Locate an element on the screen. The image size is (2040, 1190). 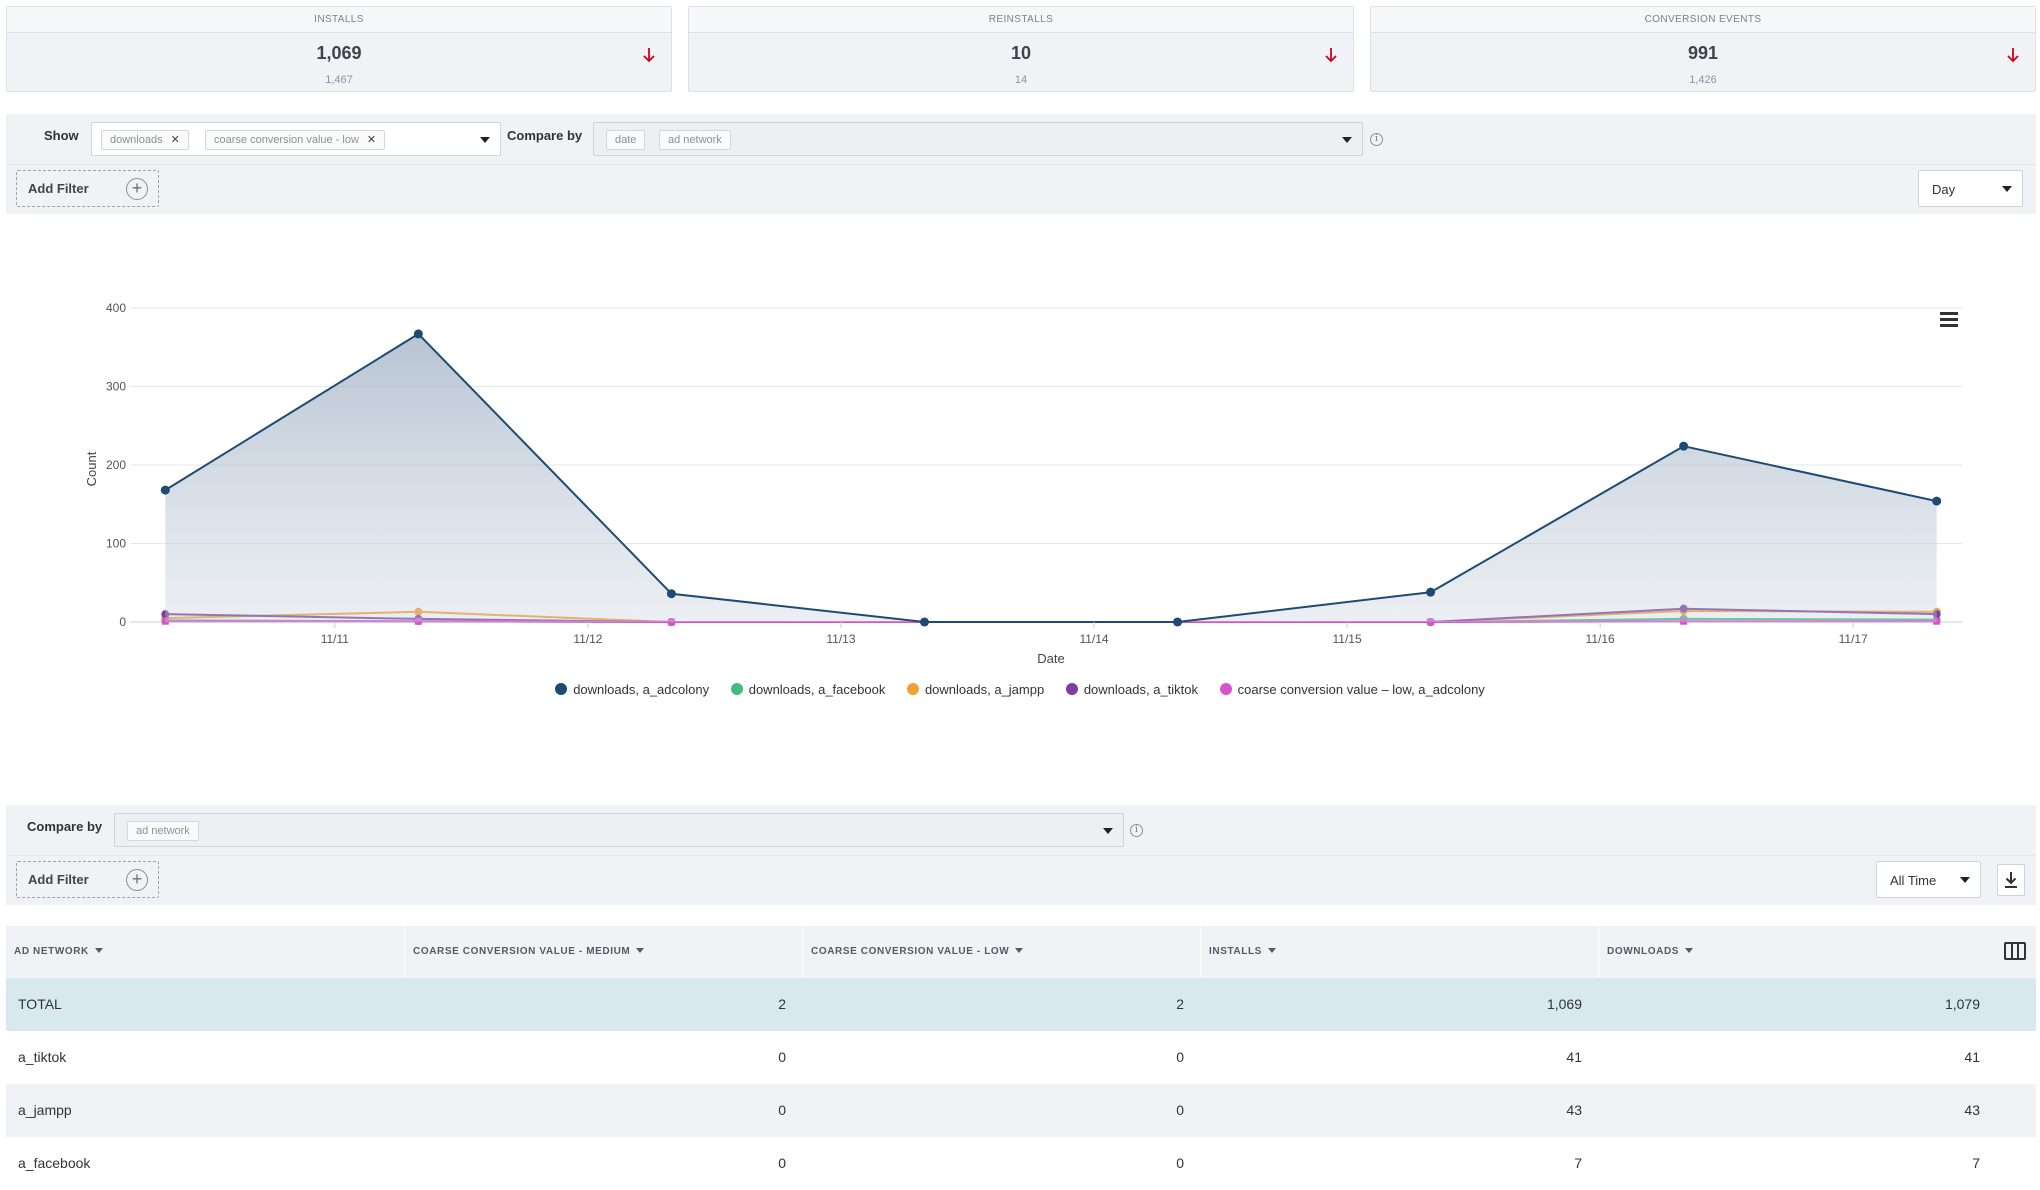
column-header-cv-low: COARSE CONVERSION VALUE - LOW is located at coordinates (1001, 952).